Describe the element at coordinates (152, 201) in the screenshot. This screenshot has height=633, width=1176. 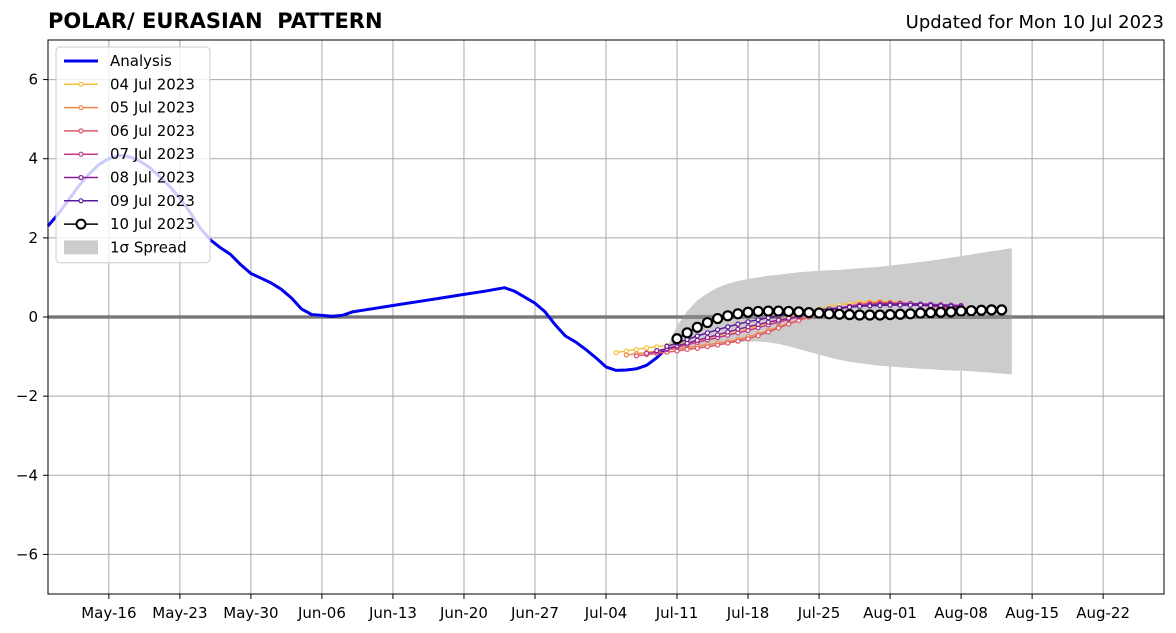
I see `legend-label: 09 Jul 2023` at that location.